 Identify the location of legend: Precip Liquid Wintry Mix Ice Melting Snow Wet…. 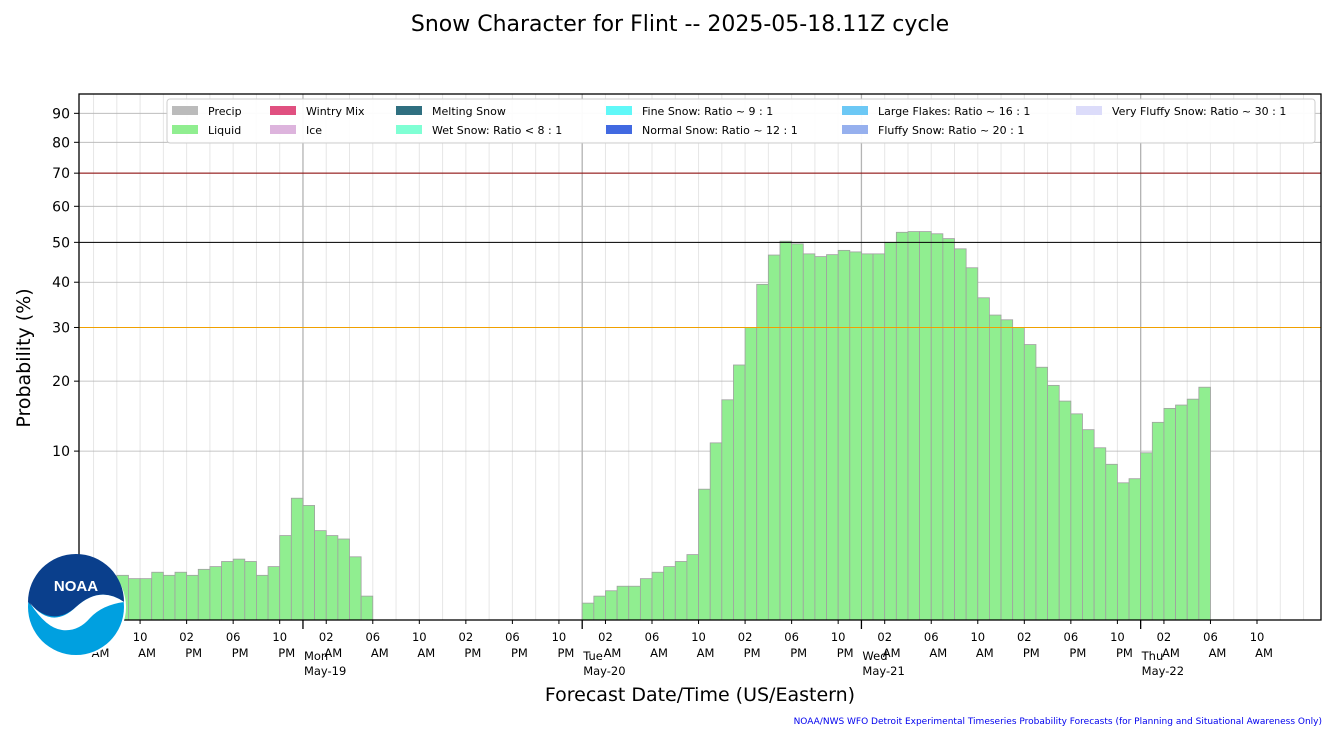
(741, 121).